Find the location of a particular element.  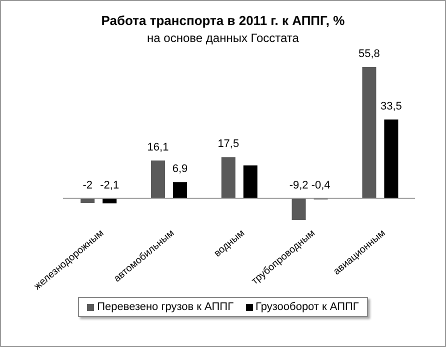

chart-title: Работа транспорта в 2011 г. к АППГ, % is located at coordinates (223, 20).